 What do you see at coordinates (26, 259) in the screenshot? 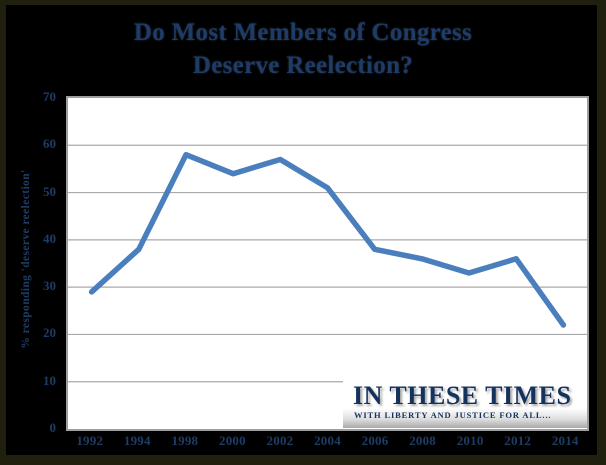
I see `y-axis-title: % responding 'deserve reelection'` at bounding box center [26, 259].